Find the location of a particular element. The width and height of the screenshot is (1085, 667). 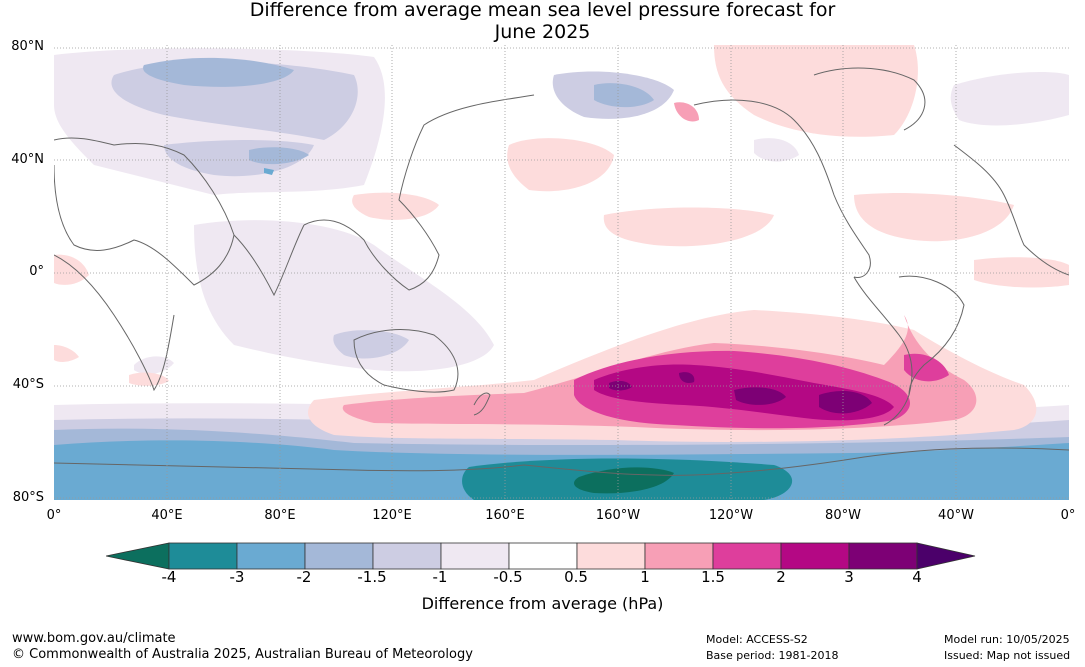

lon-label-0-right: 0° is located at coordinates (1068, 515).